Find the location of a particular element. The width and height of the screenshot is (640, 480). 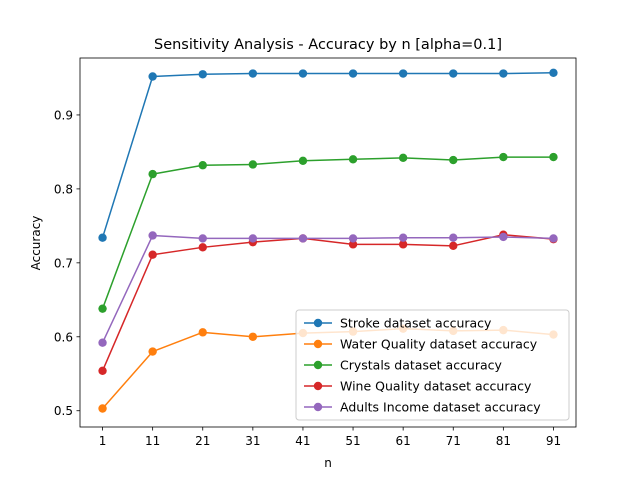

x-tick-label: 81 is located at coordinates (503, 441).